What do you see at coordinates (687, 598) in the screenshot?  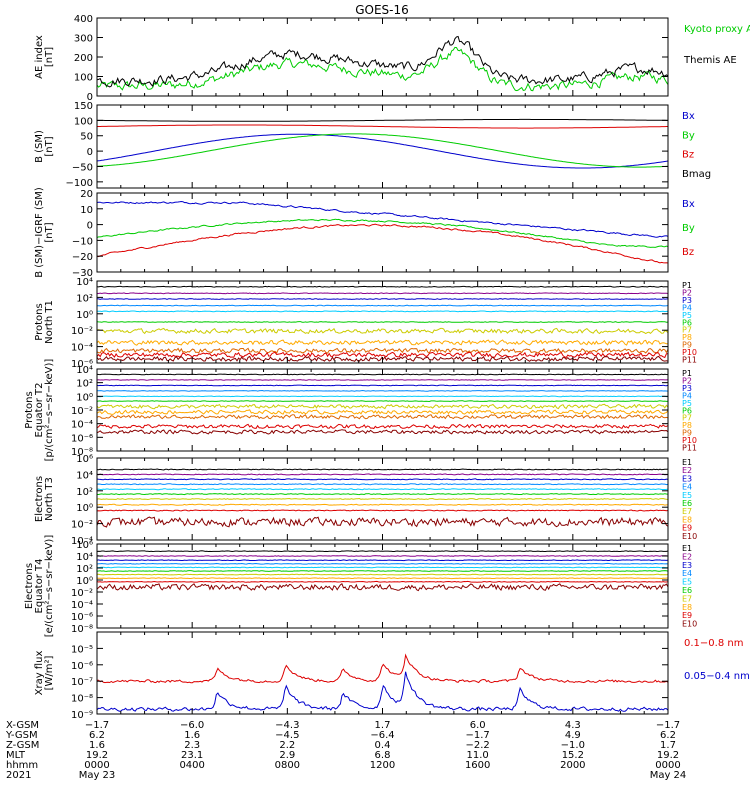 I see `legend-entry: E7` at bounding box center [687, 598].